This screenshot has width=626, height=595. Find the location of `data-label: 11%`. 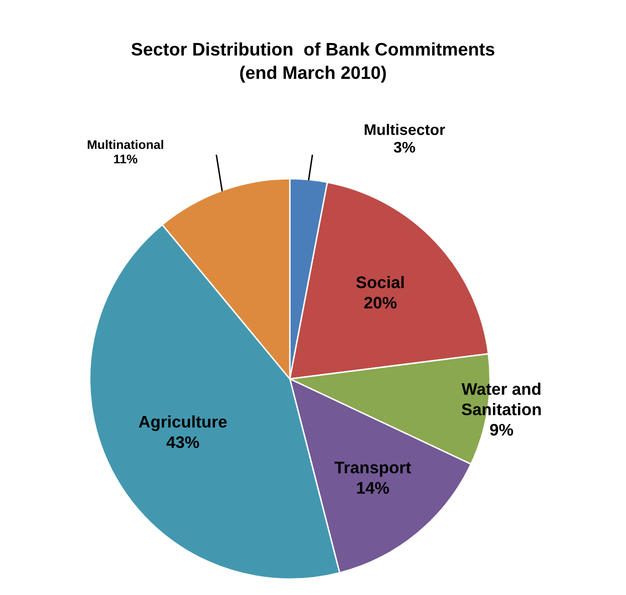

data-label: 11% is located at coordinates (126, 159).